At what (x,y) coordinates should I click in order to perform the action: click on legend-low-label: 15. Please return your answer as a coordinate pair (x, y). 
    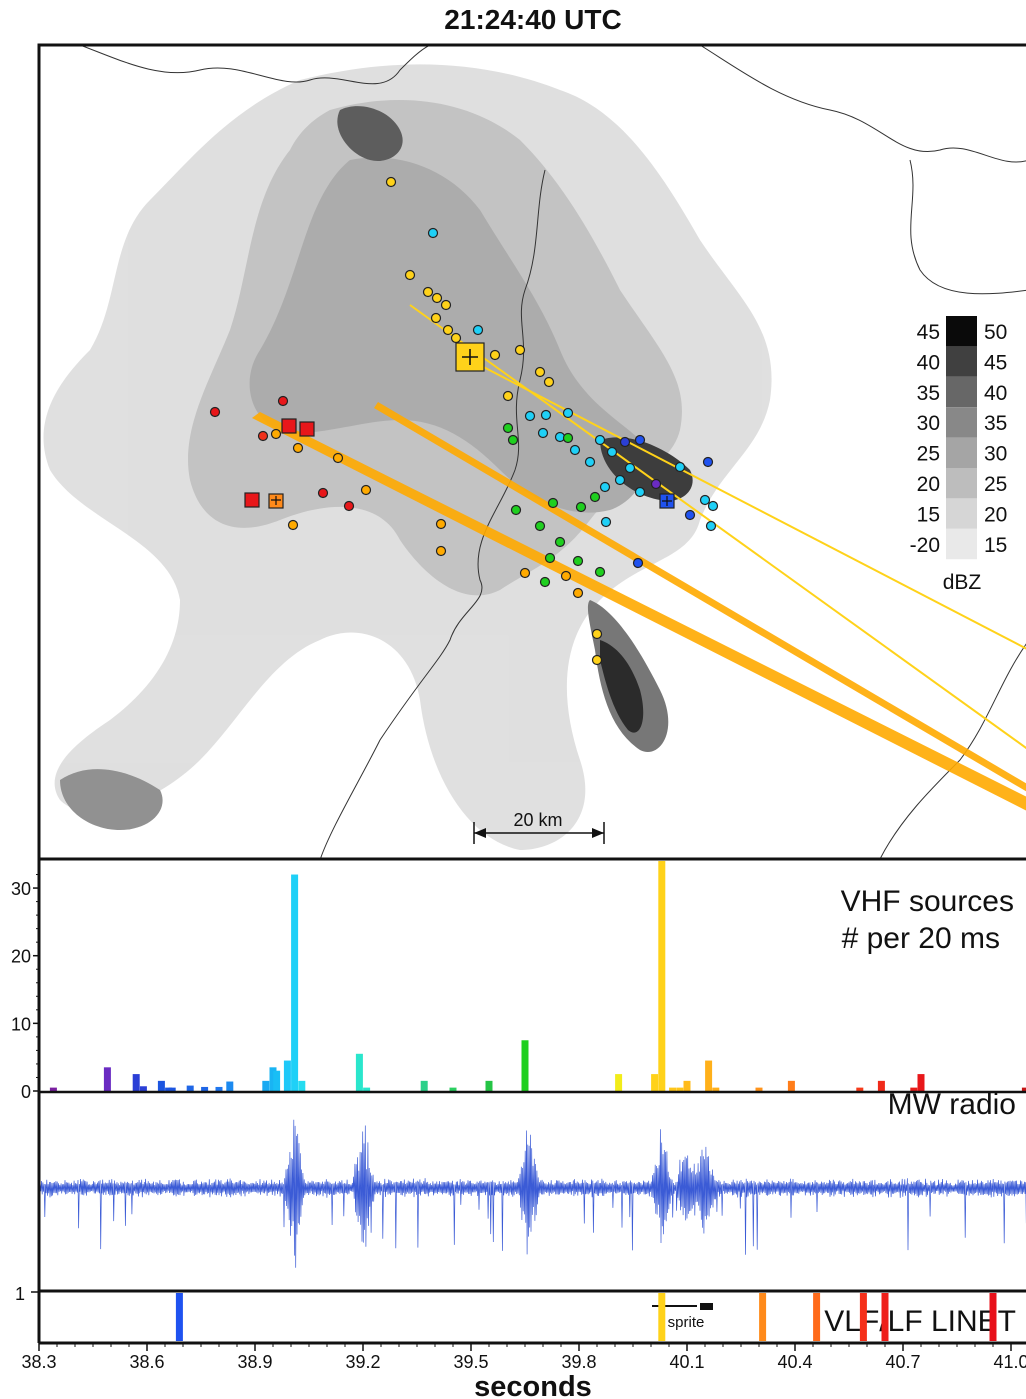
    Looking at the image, I should click on (928, 514).